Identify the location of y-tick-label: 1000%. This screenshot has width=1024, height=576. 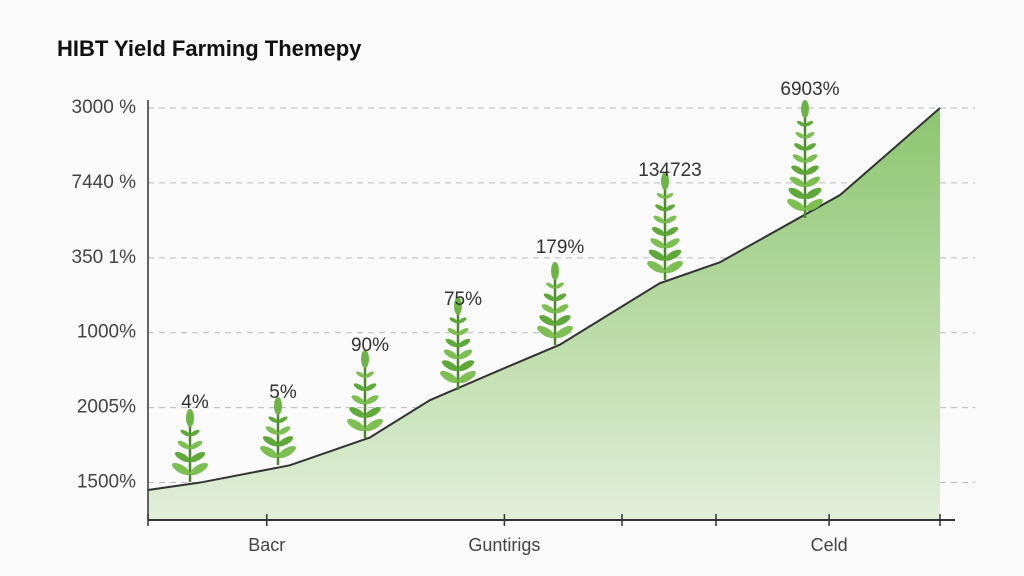
(106, 332).